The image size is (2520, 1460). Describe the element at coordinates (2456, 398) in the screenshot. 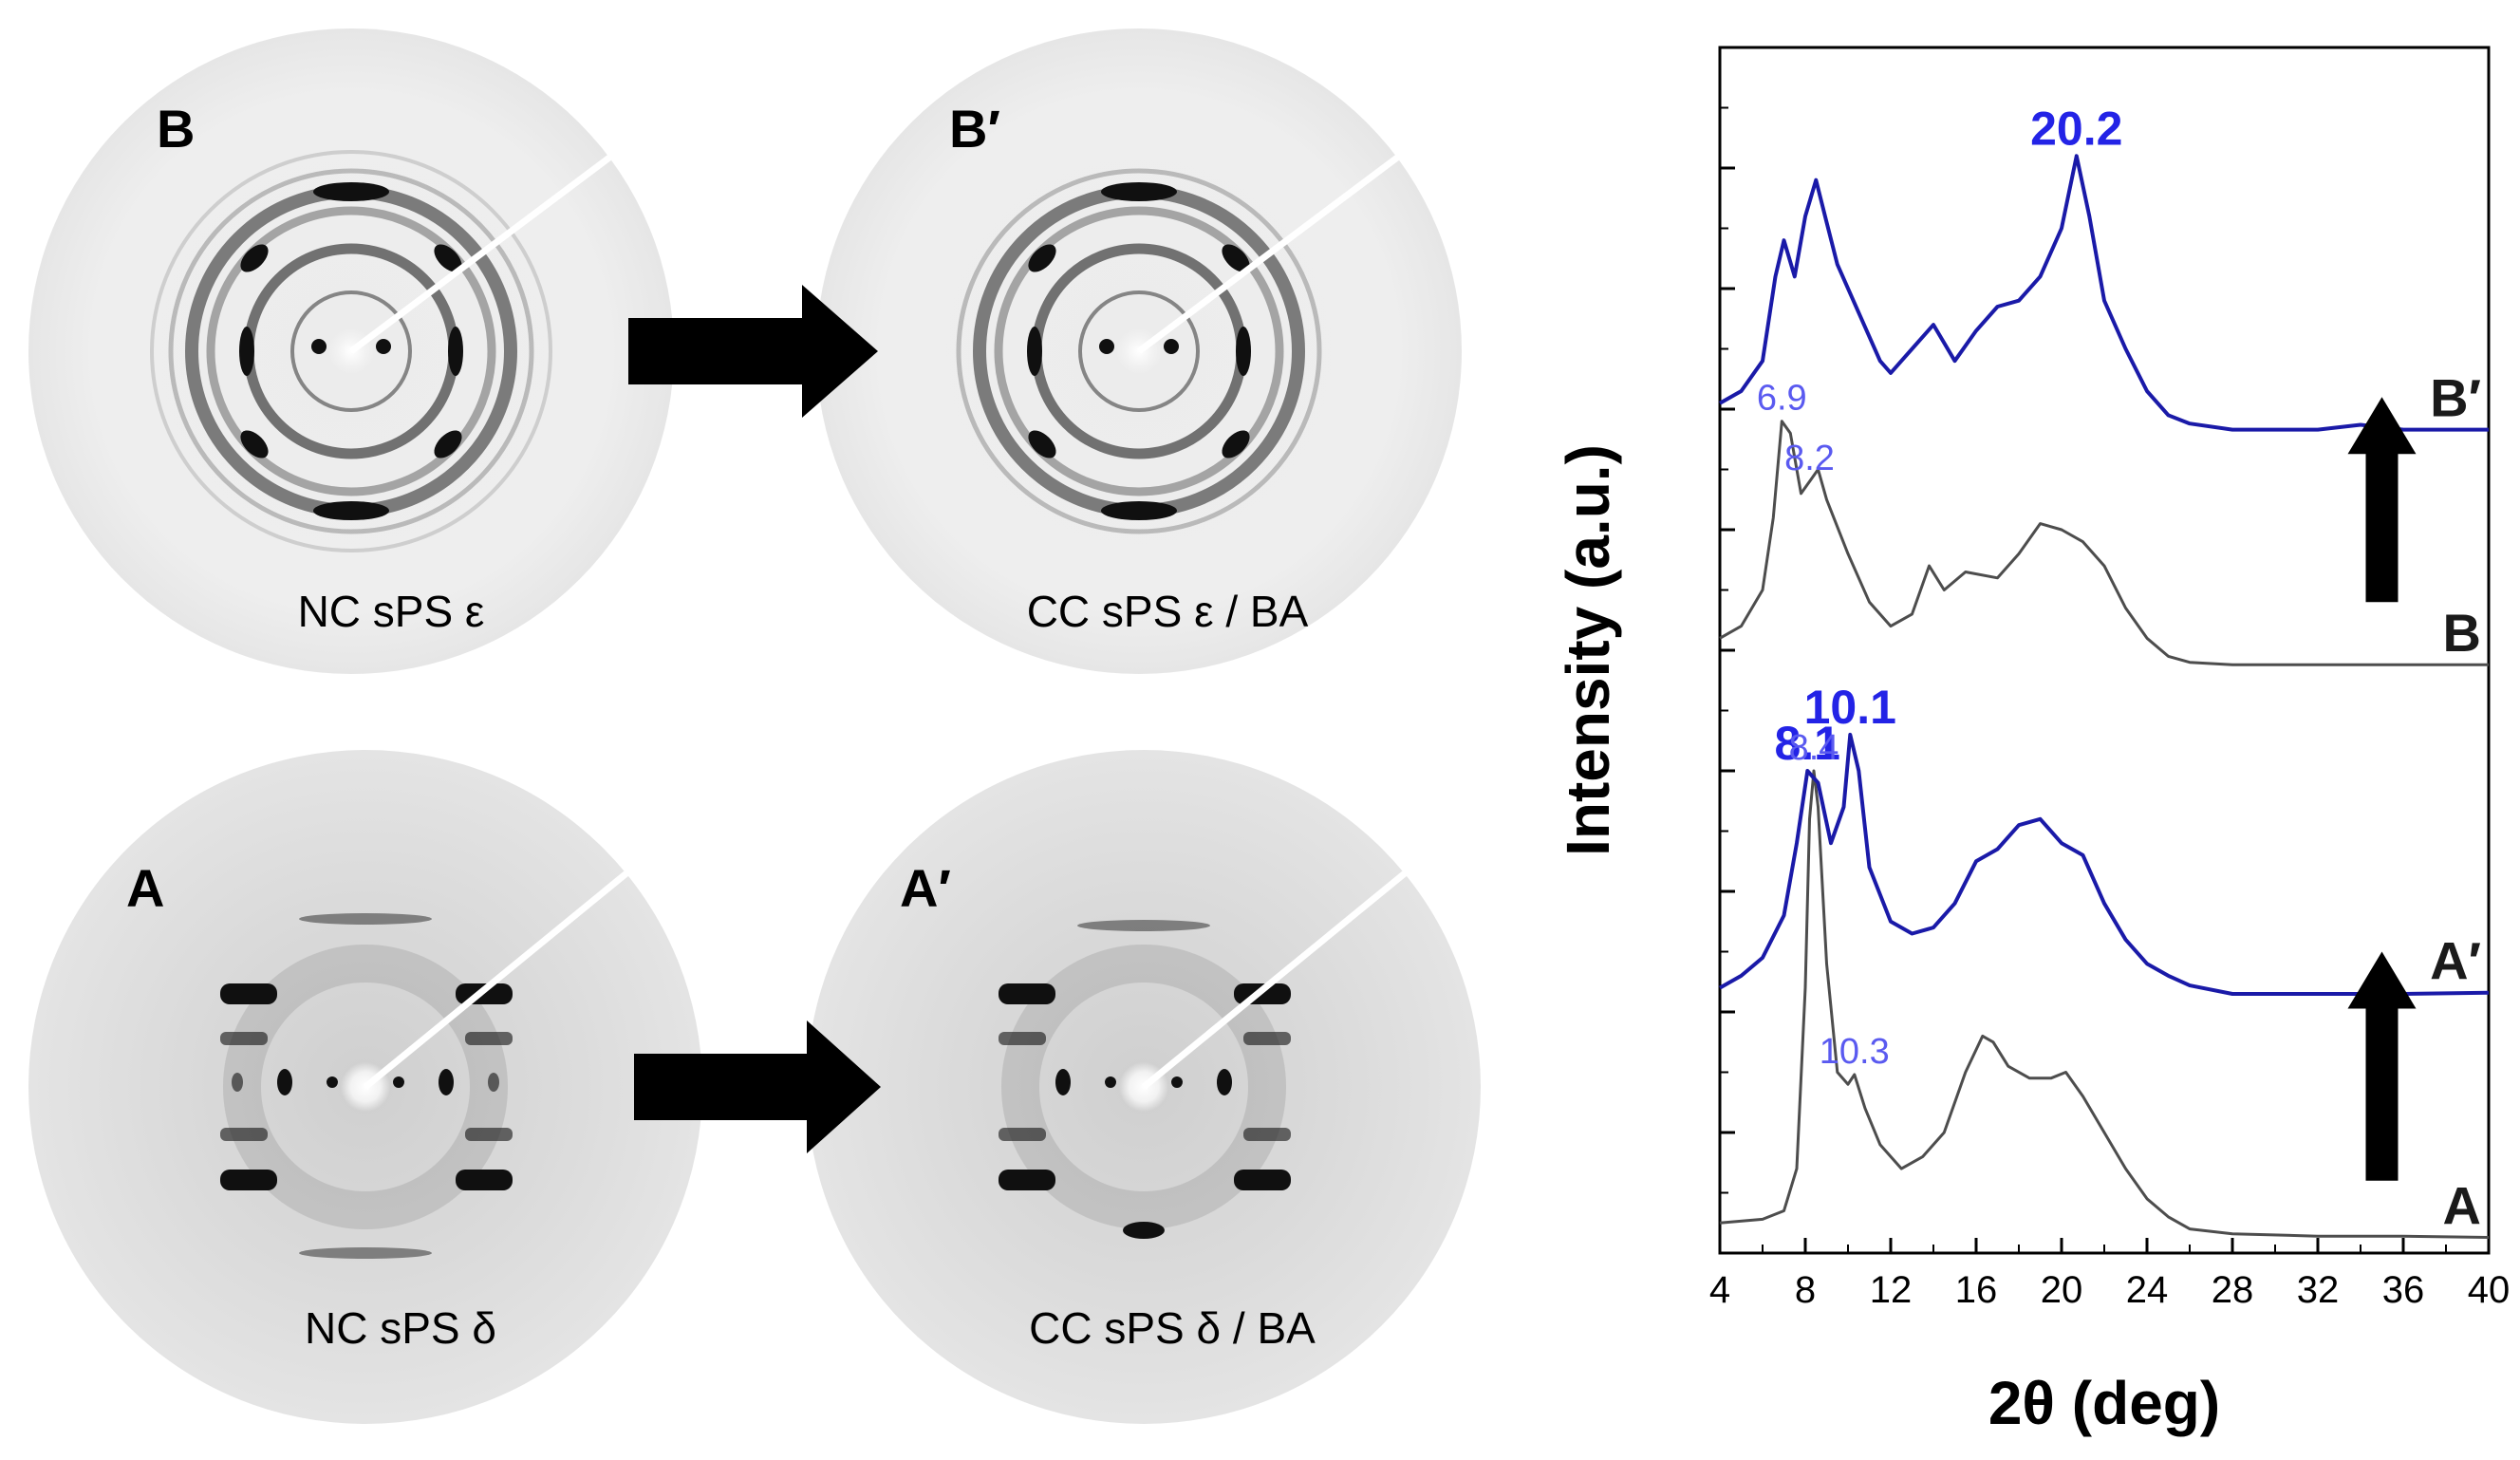

I see `series-label-B′: B′` at that location.